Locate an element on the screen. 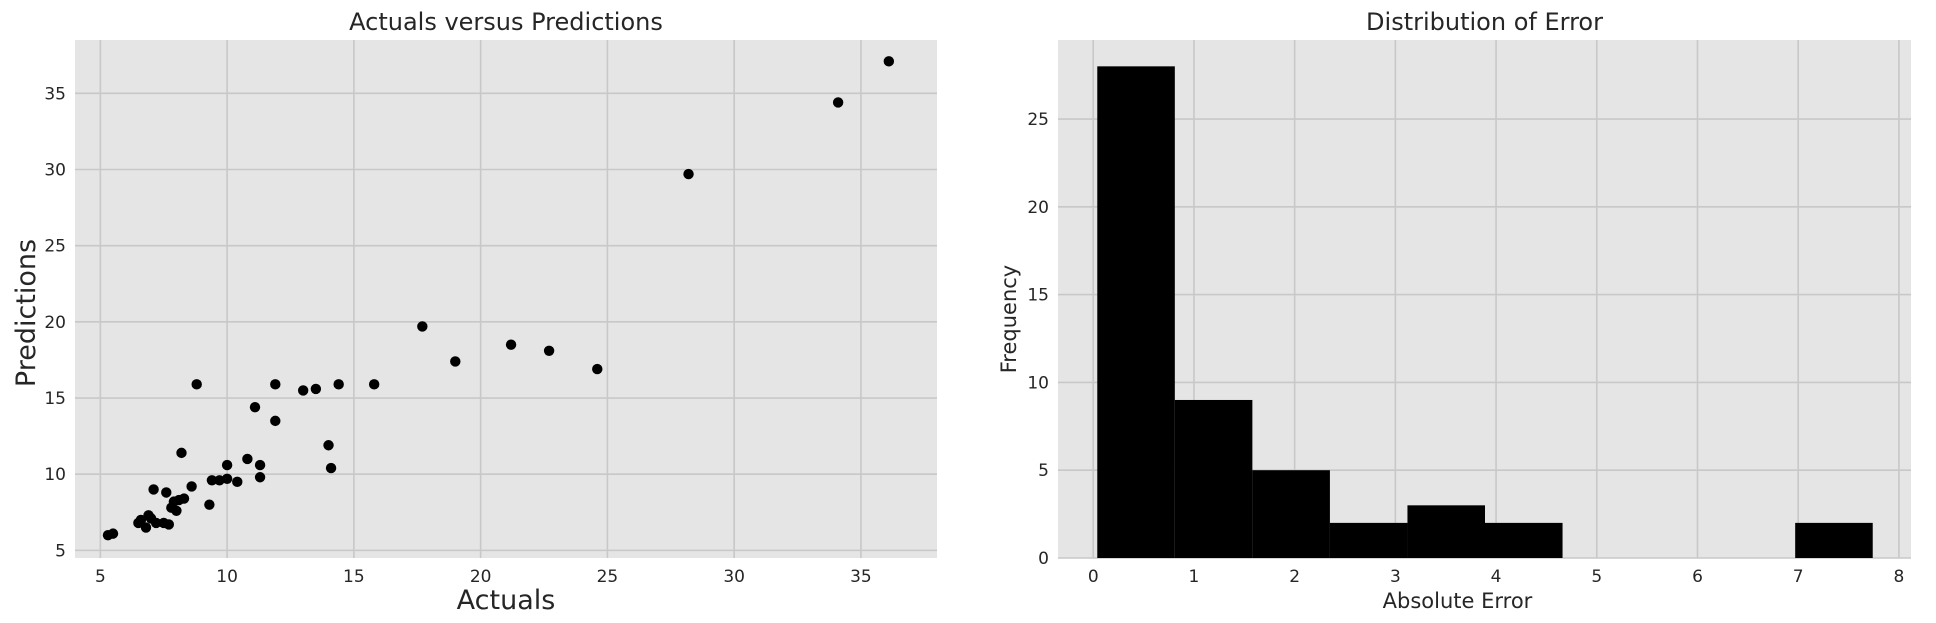 Image resolution: width=1936 pixels, height=623 pixels. x-tick-label: 4 is located at coordinates (1496, 577).